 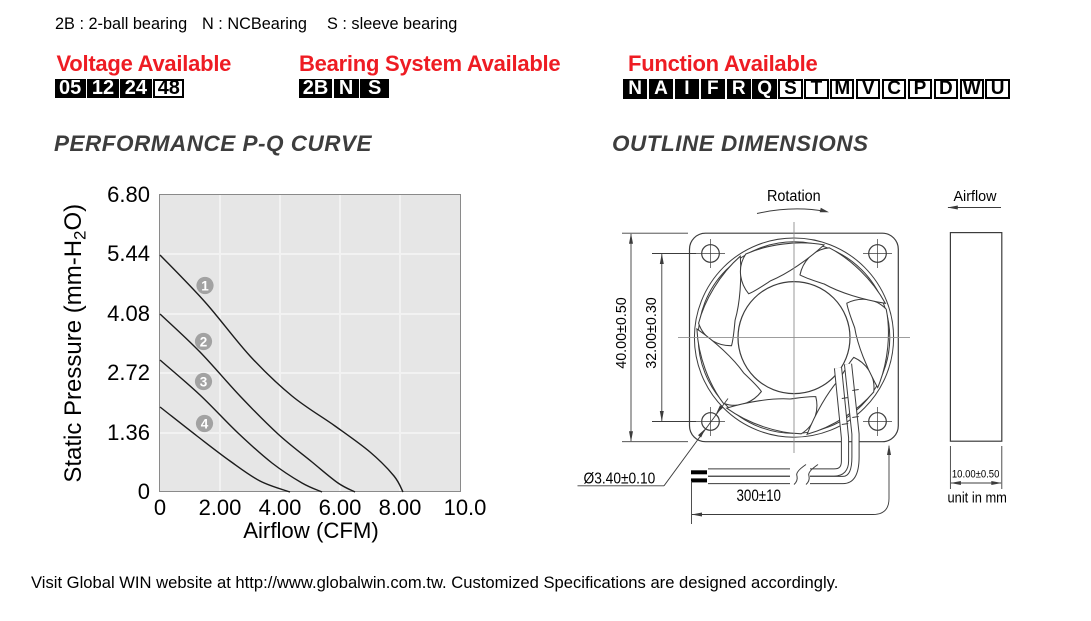 I want to click on svg-text: 2, so click(x=204, y=341).